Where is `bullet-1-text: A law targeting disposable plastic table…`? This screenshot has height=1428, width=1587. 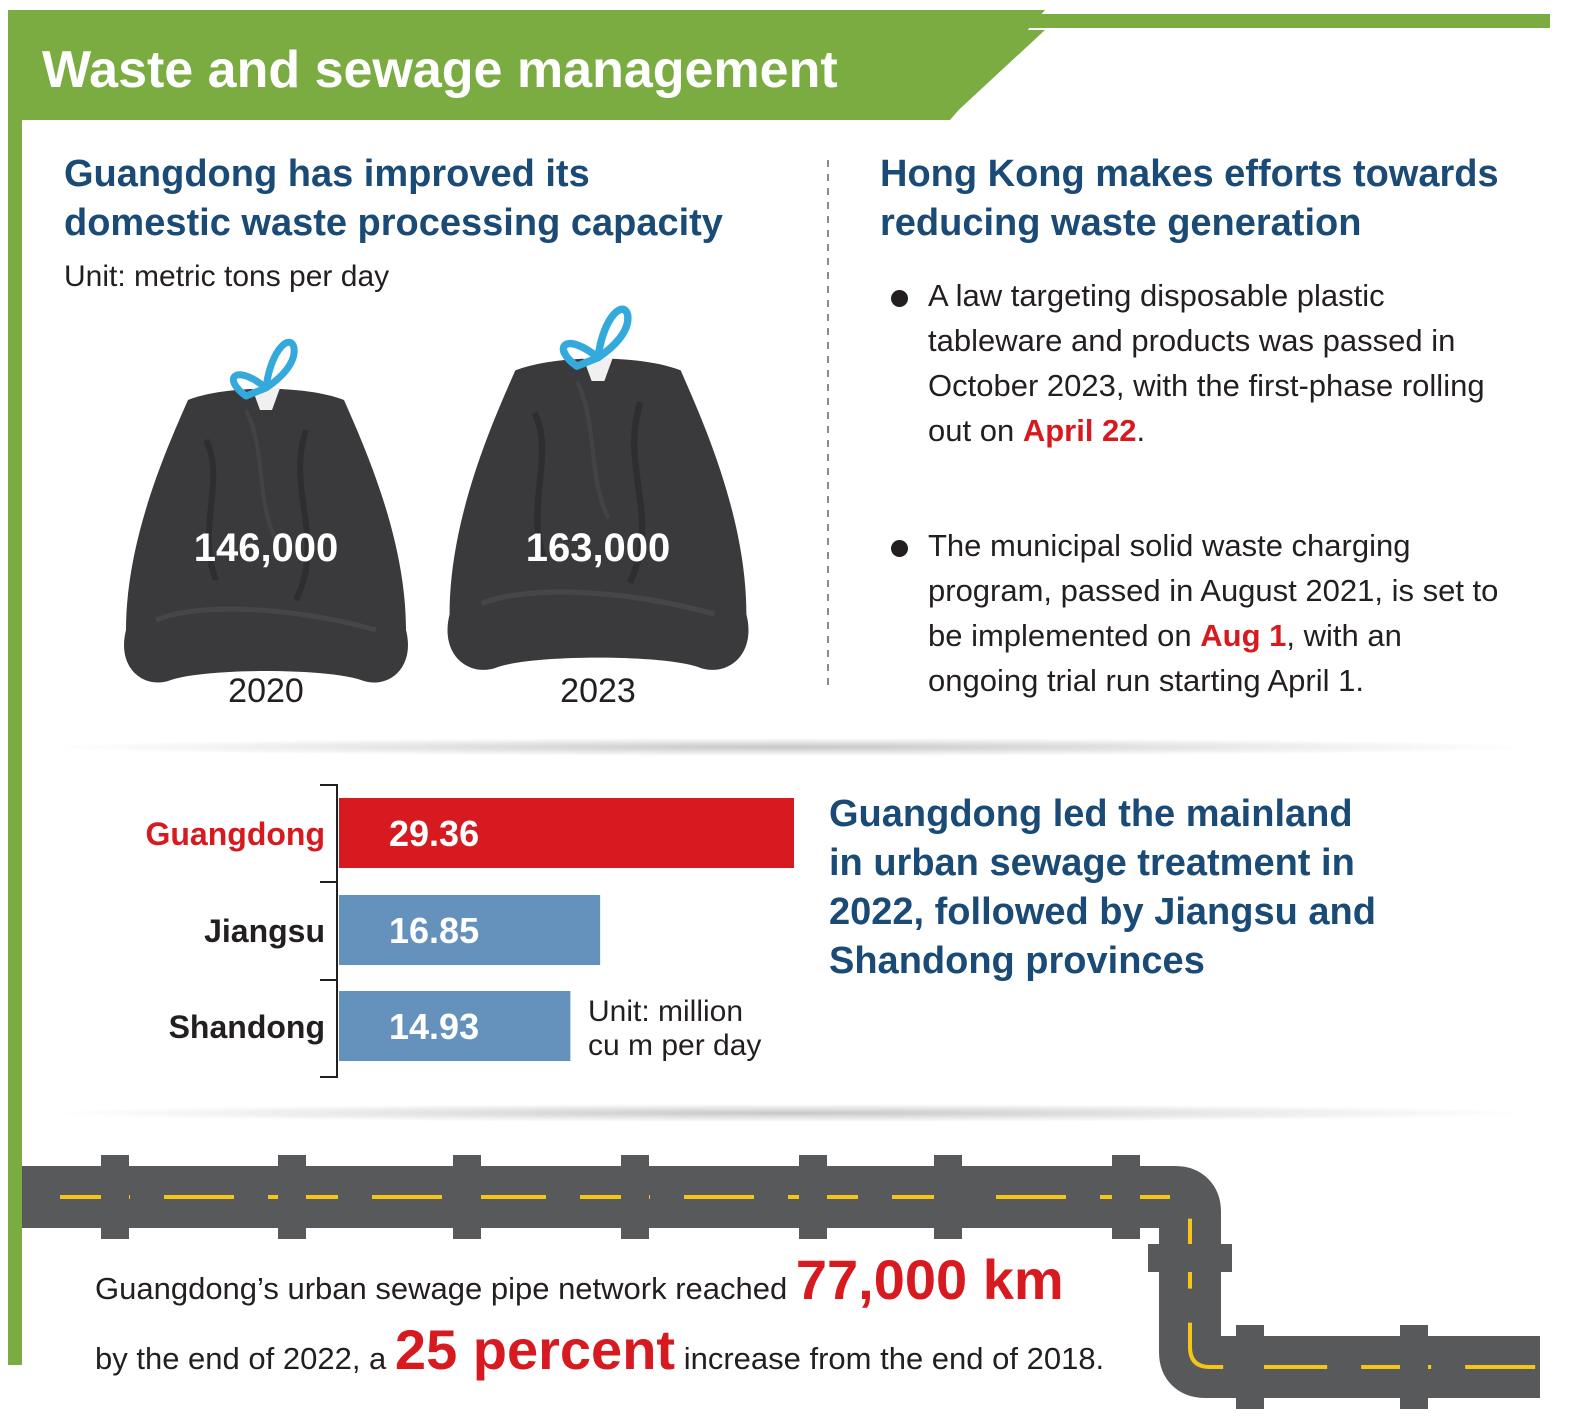
bullet-1-text: A law targeting disposable plastic table… is located at coordinates (1206, 363).